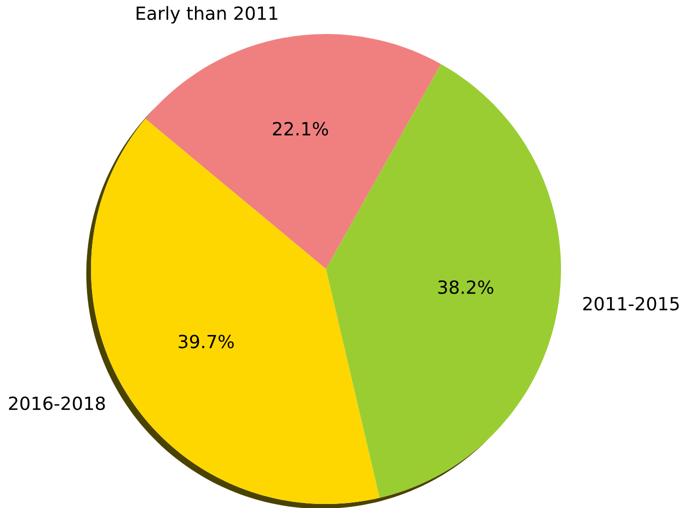 The image size is (683, 508). I want to click on slice-label: Early than 2011, so click(207, 15).